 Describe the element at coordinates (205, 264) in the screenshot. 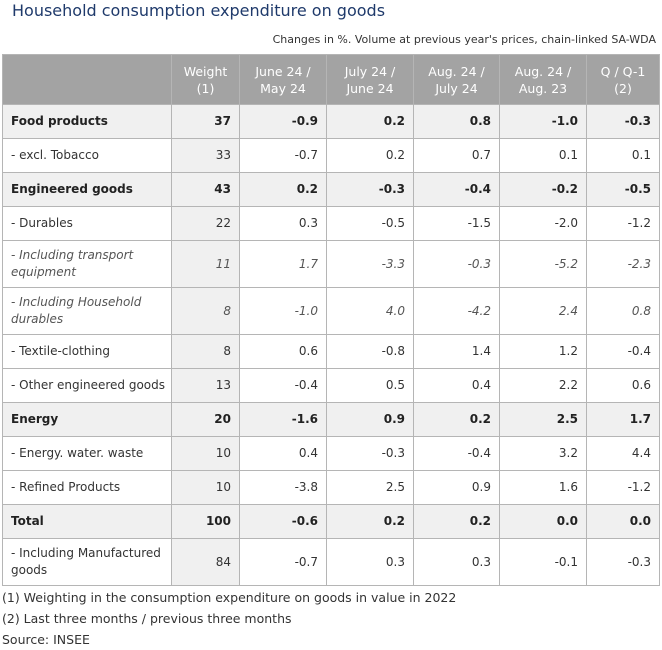

I see `weight-cell: 11` at that location.